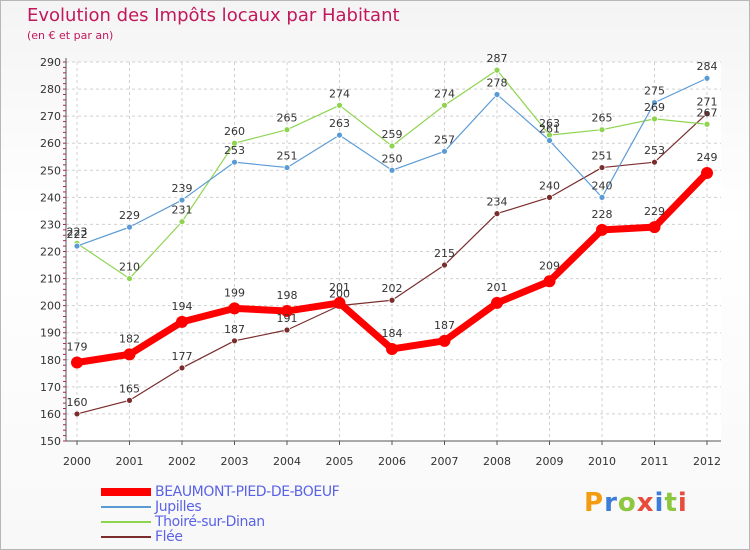 The height and width of the screenshot is (550, 750). I want to click on data-label-beaumont: 198, so click(287, 295).